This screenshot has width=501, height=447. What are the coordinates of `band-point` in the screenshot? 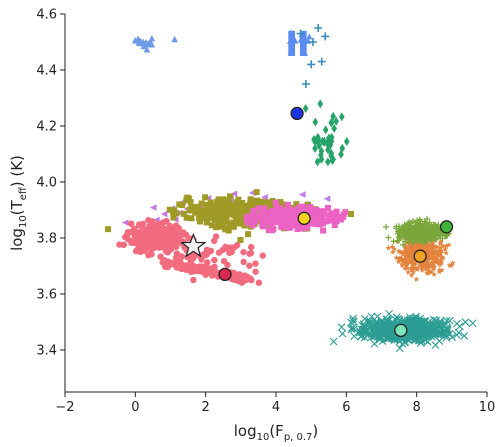 It's located at (303, 43).